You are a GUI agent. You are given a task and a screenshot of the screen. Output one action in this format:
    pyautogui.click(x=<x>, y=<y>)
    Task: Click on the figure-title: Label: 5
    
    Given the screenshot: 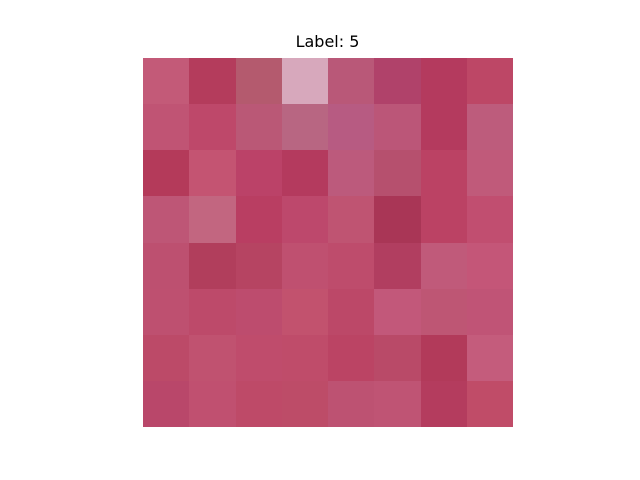 What is the action you would take?
    pyautogui.click(x=327, y=41)
    